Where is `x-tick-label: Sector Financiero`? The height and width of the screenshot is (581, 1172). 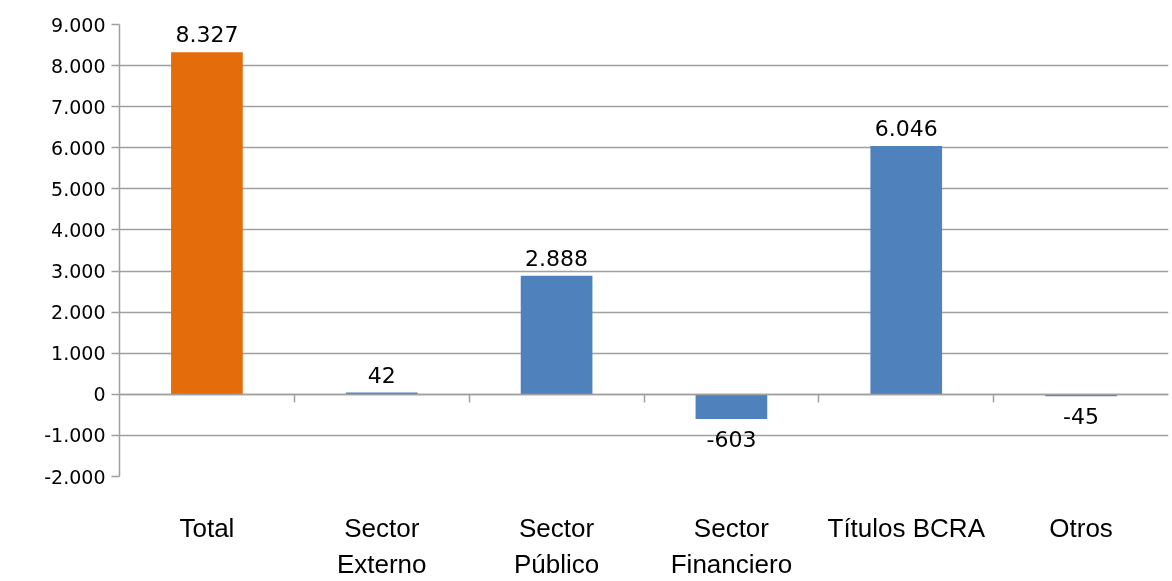
x-tick-label: Sector Financiero is located at coordinates (731, 545).